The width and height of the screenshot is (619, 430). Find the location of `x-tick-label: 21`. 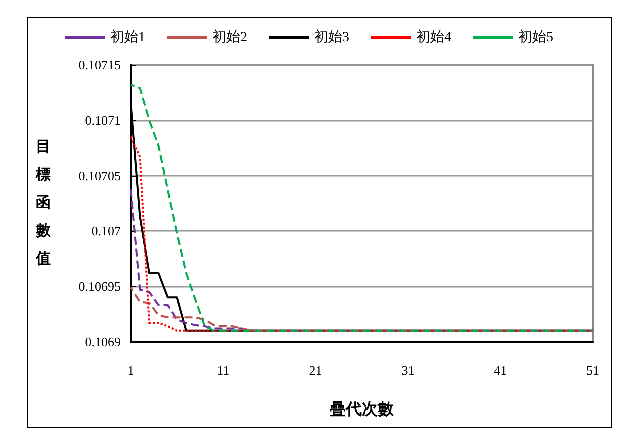

x-tick-label: 21 is located at coordinates (315, 370).